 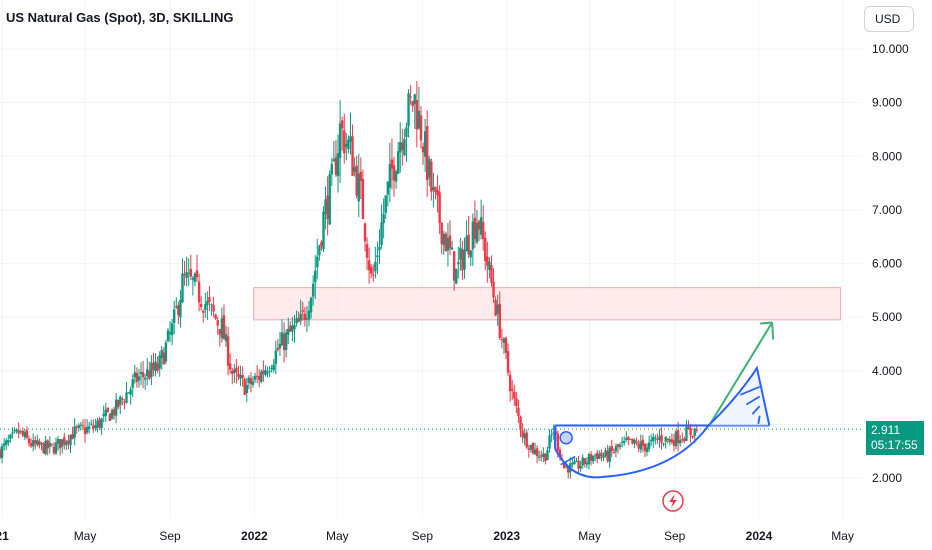 What do you see at coordinates (890, 49) in the screenshot?
I see `price-tick-label: 10.000` at bounding box center [890, 49].